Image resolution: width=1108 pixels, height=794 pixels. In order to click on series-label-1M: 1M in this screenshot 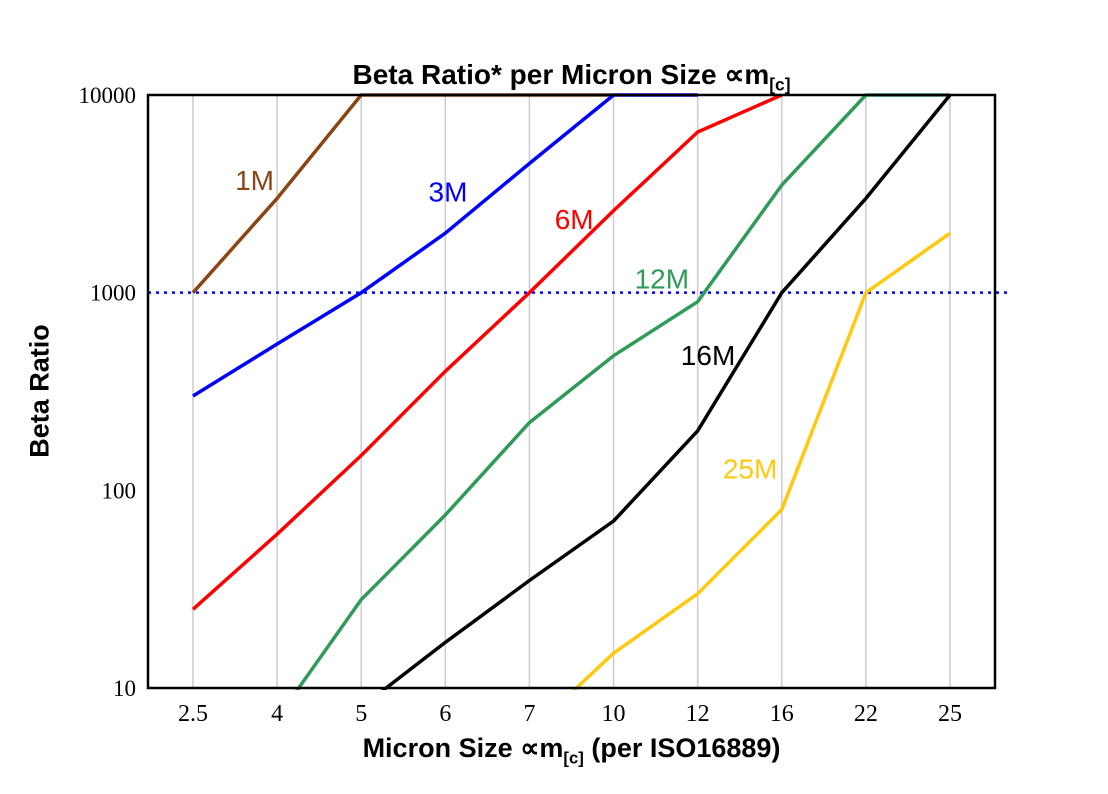, I will do `click(254, 180)`.